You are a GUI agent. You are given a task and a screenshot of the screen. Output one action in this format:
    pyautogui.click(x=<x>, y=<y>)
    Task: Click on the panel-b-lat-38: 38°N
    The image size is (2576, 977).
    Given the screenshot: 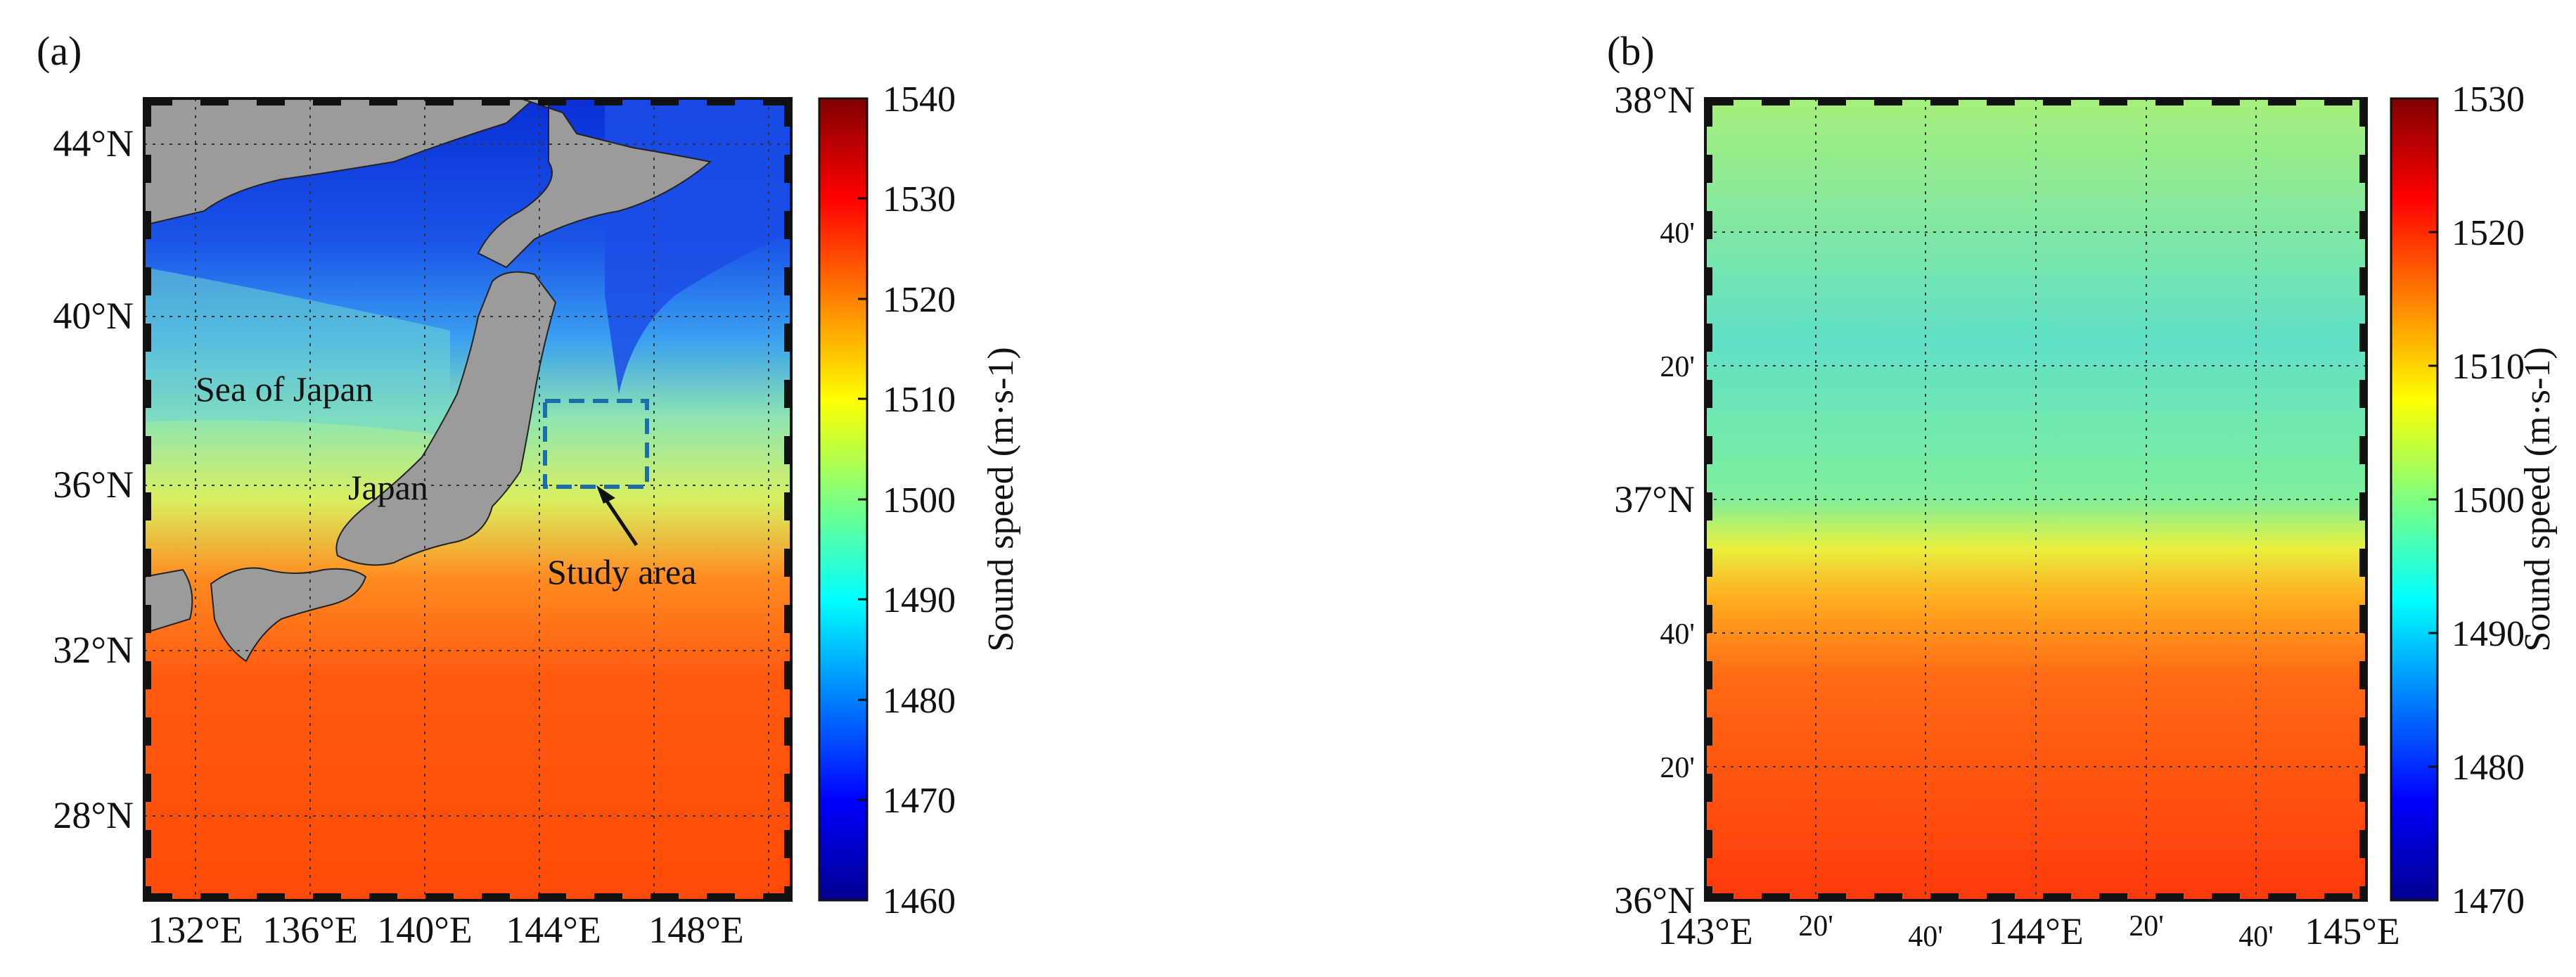 What is the action you would take?
    pyautogui.click(x=1654, y=100)
    